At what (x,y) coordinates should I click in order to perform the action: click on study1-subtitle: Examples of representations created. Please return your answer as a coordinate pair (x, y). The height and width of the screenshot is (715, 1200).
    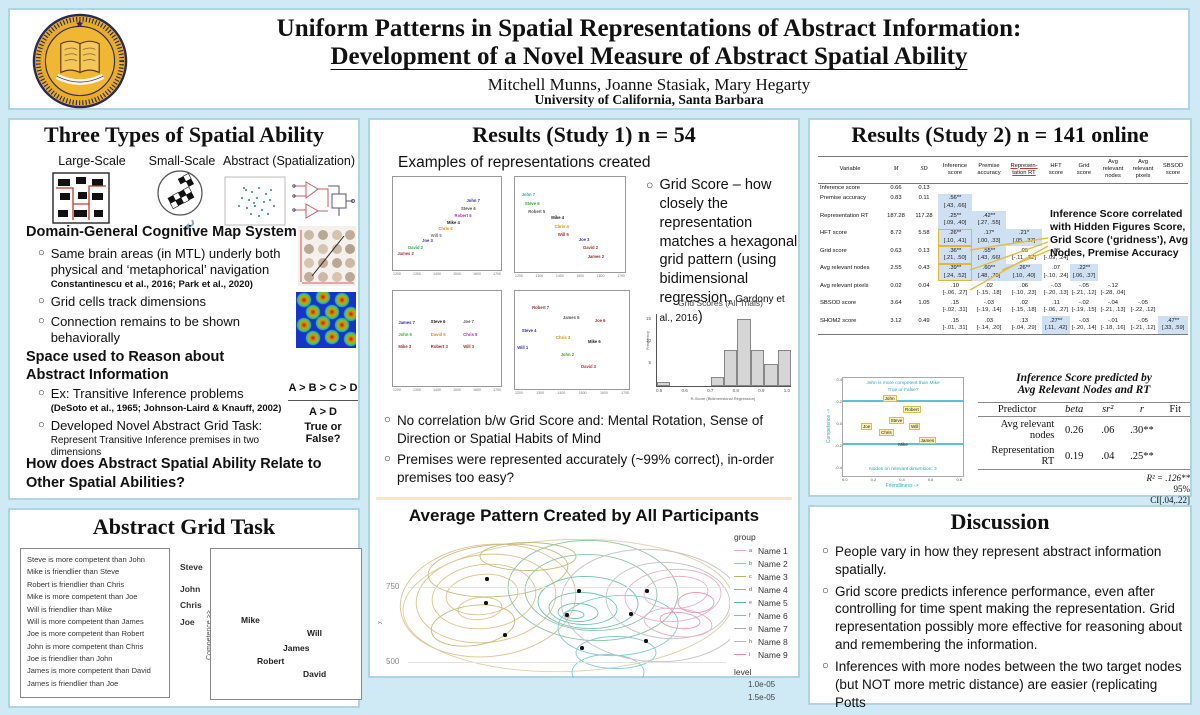
    Looking at the image, I should click on (524, 162).